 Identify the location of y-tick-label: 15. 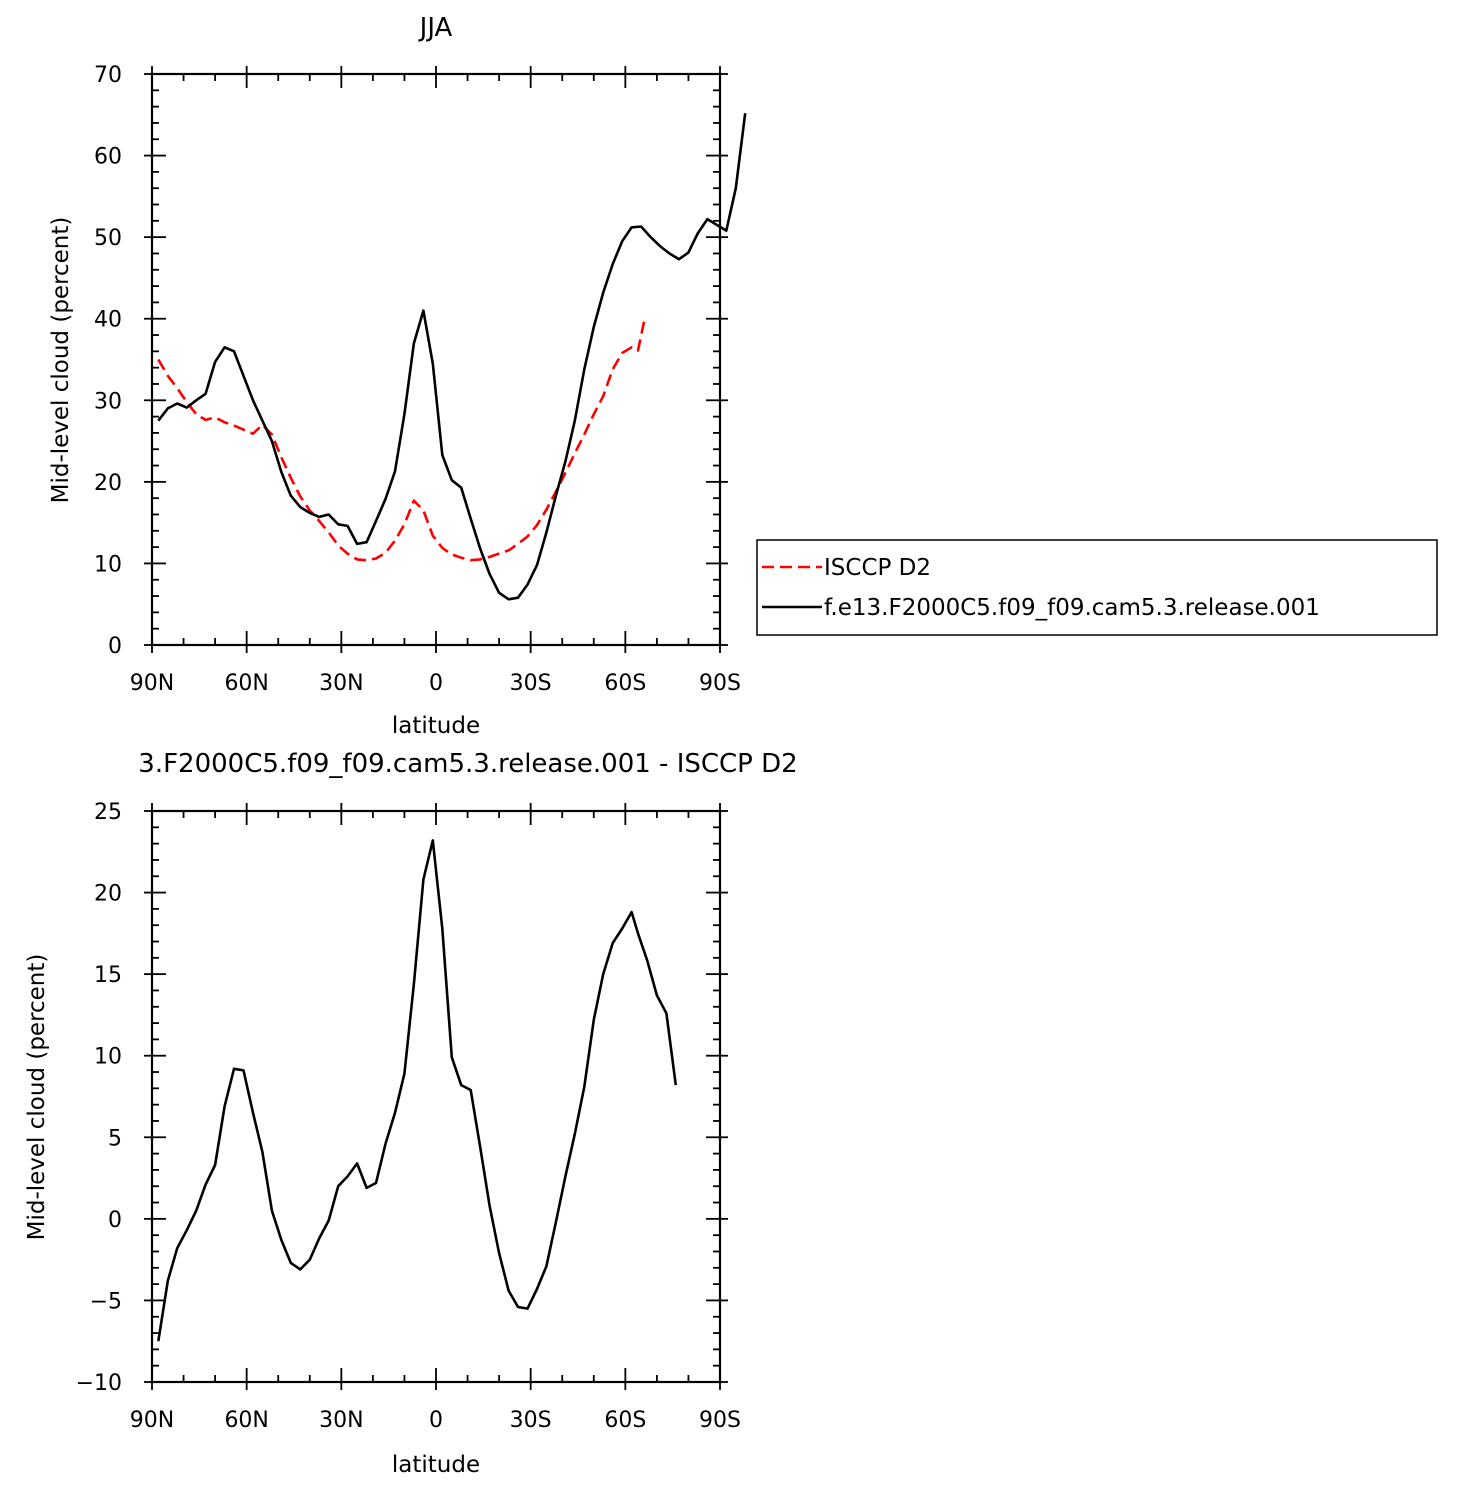
(108, 975).